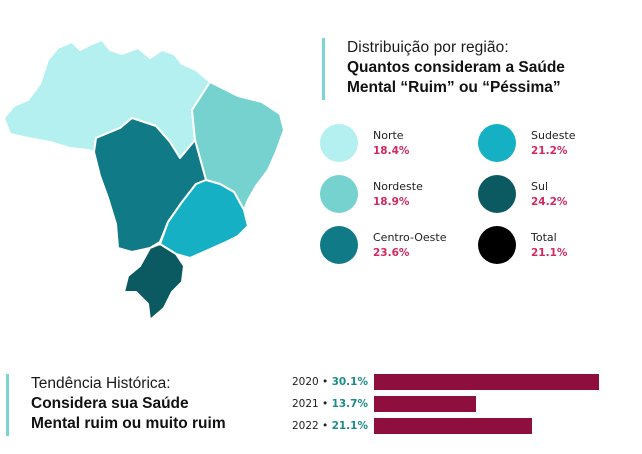  I want to click on bar-year: 2022 •, so click(311, 426).